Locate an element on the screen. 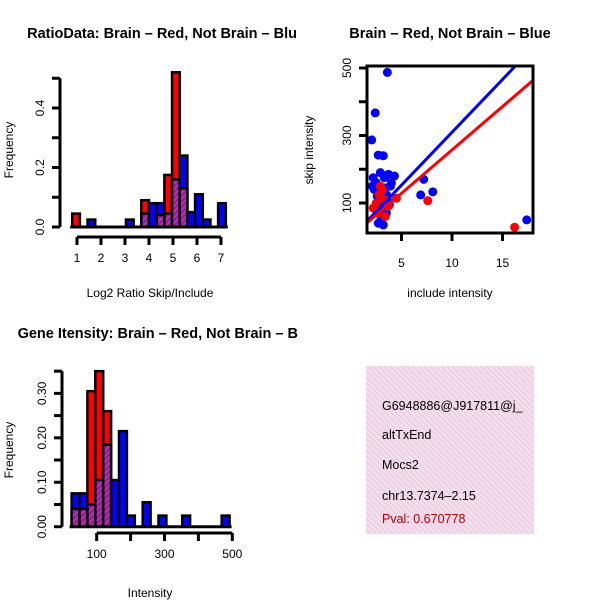  bar-red is located at coordinates (76, 220).